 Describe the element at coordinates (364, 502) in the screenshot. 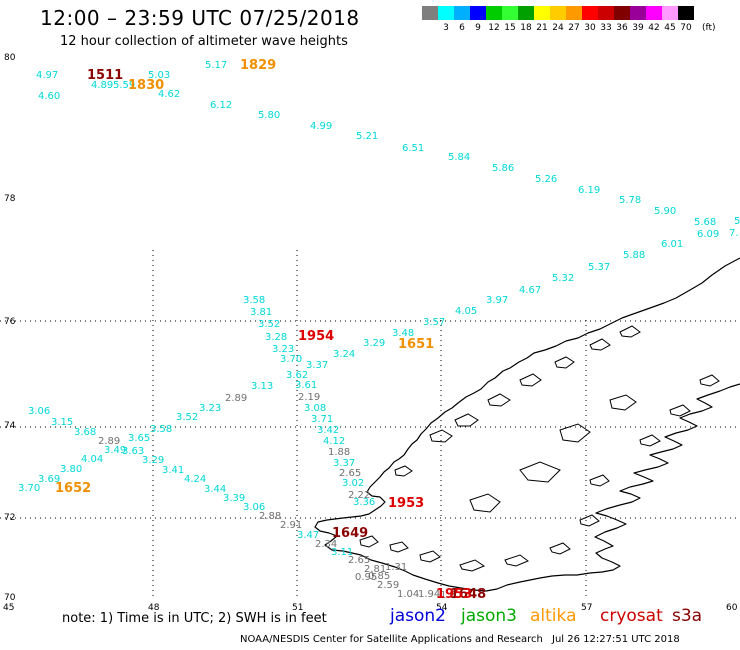

I see `swh-value-label: 3.36` at that location.